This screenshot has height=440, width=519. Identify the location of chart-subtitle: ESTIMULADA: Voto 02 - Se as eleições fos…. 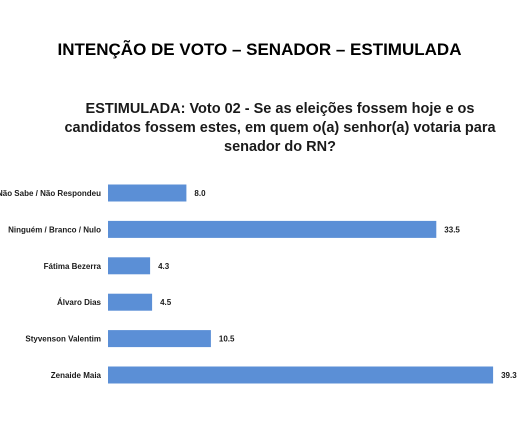
(280, 128).